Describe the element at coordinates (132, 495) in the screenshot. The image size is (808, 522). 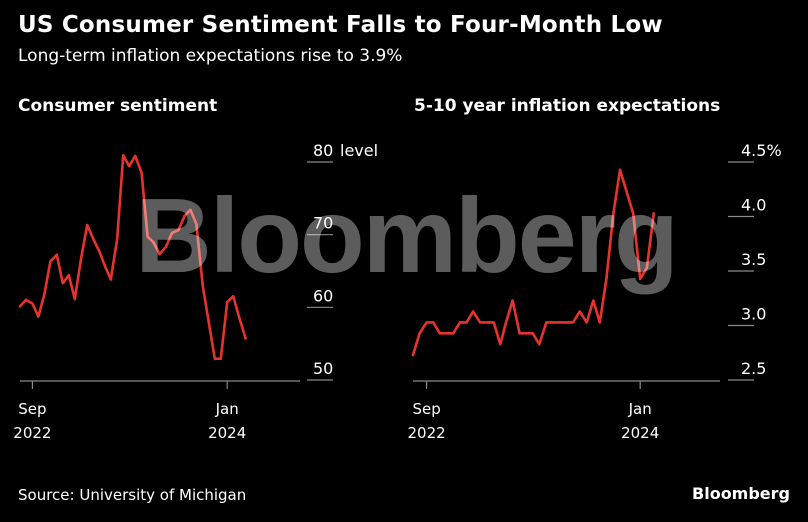
I see `source-note: Source: University of Michigan` at that location.